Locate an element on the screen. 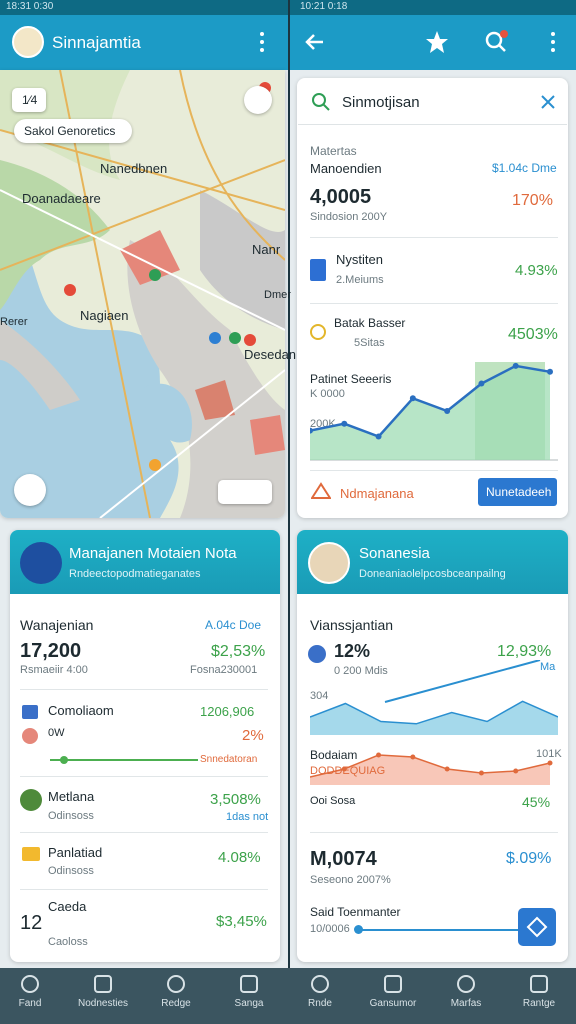  footer-label: Ndmajanana is located at coordinates (377, 493).